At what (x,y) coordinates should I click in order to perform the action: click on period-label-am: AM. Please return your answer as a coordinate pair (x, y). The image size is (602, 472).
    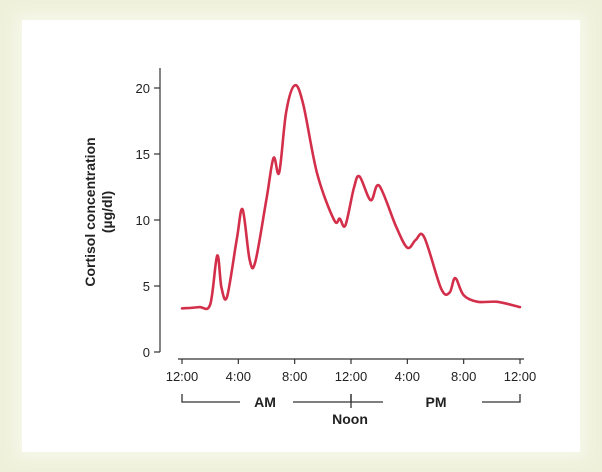
    Looking at the image, I should click on (265, 402).